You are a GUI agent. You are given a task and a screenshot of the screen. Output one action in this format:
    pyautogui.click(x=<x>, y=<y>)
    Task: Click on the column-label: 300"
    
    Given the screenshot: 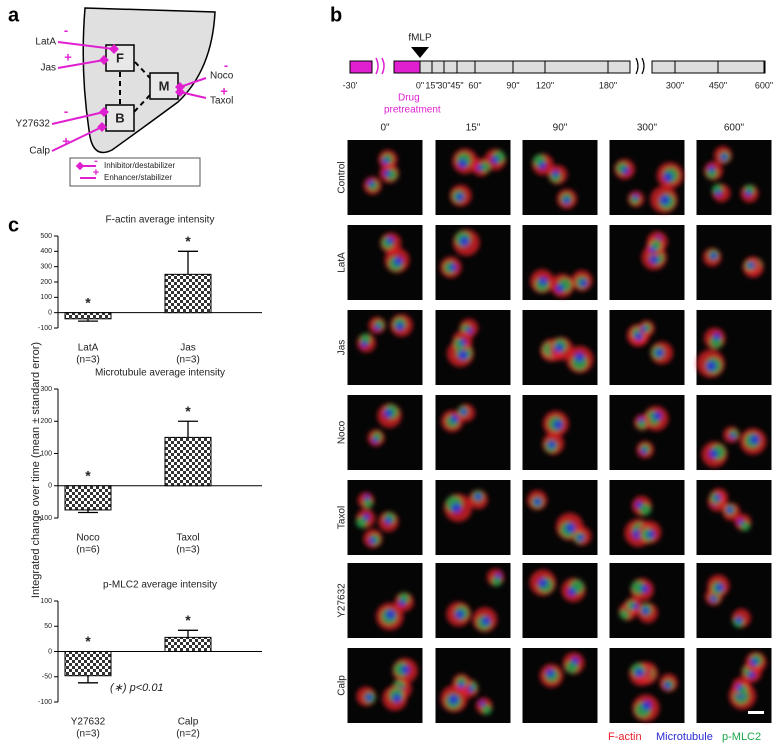 What is the action you would take?
    pyautogui.click(x=647, y=128)
    